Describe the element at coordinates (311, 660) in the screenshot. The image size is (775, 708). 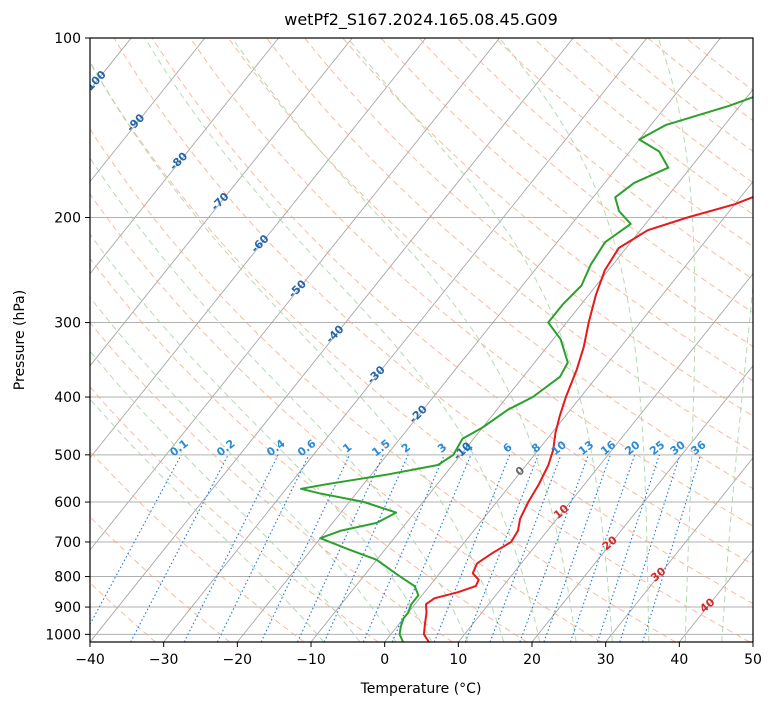
I see `x-tick-label: −10` at that location.